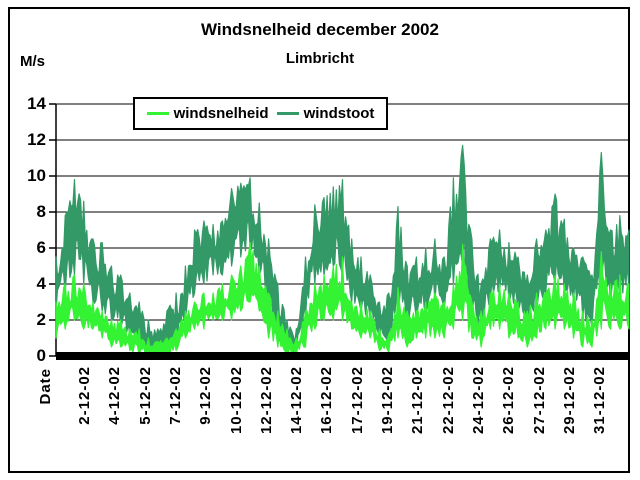 The image size is (640, 480). I want to click on y-tick-label: 8, so click(41, 211).